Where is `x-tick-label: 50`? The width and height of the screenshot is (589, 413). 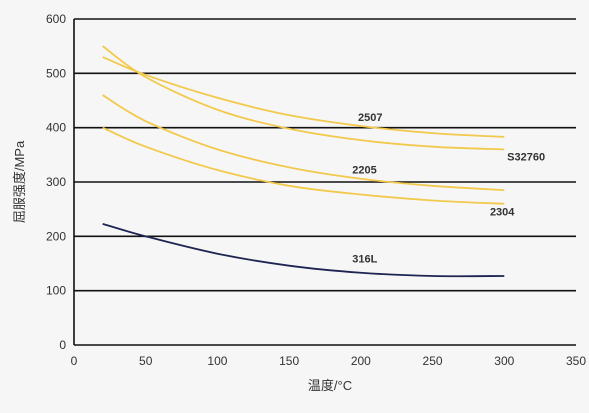
x-tick-label: 50 is located at coordinates (146, 361).